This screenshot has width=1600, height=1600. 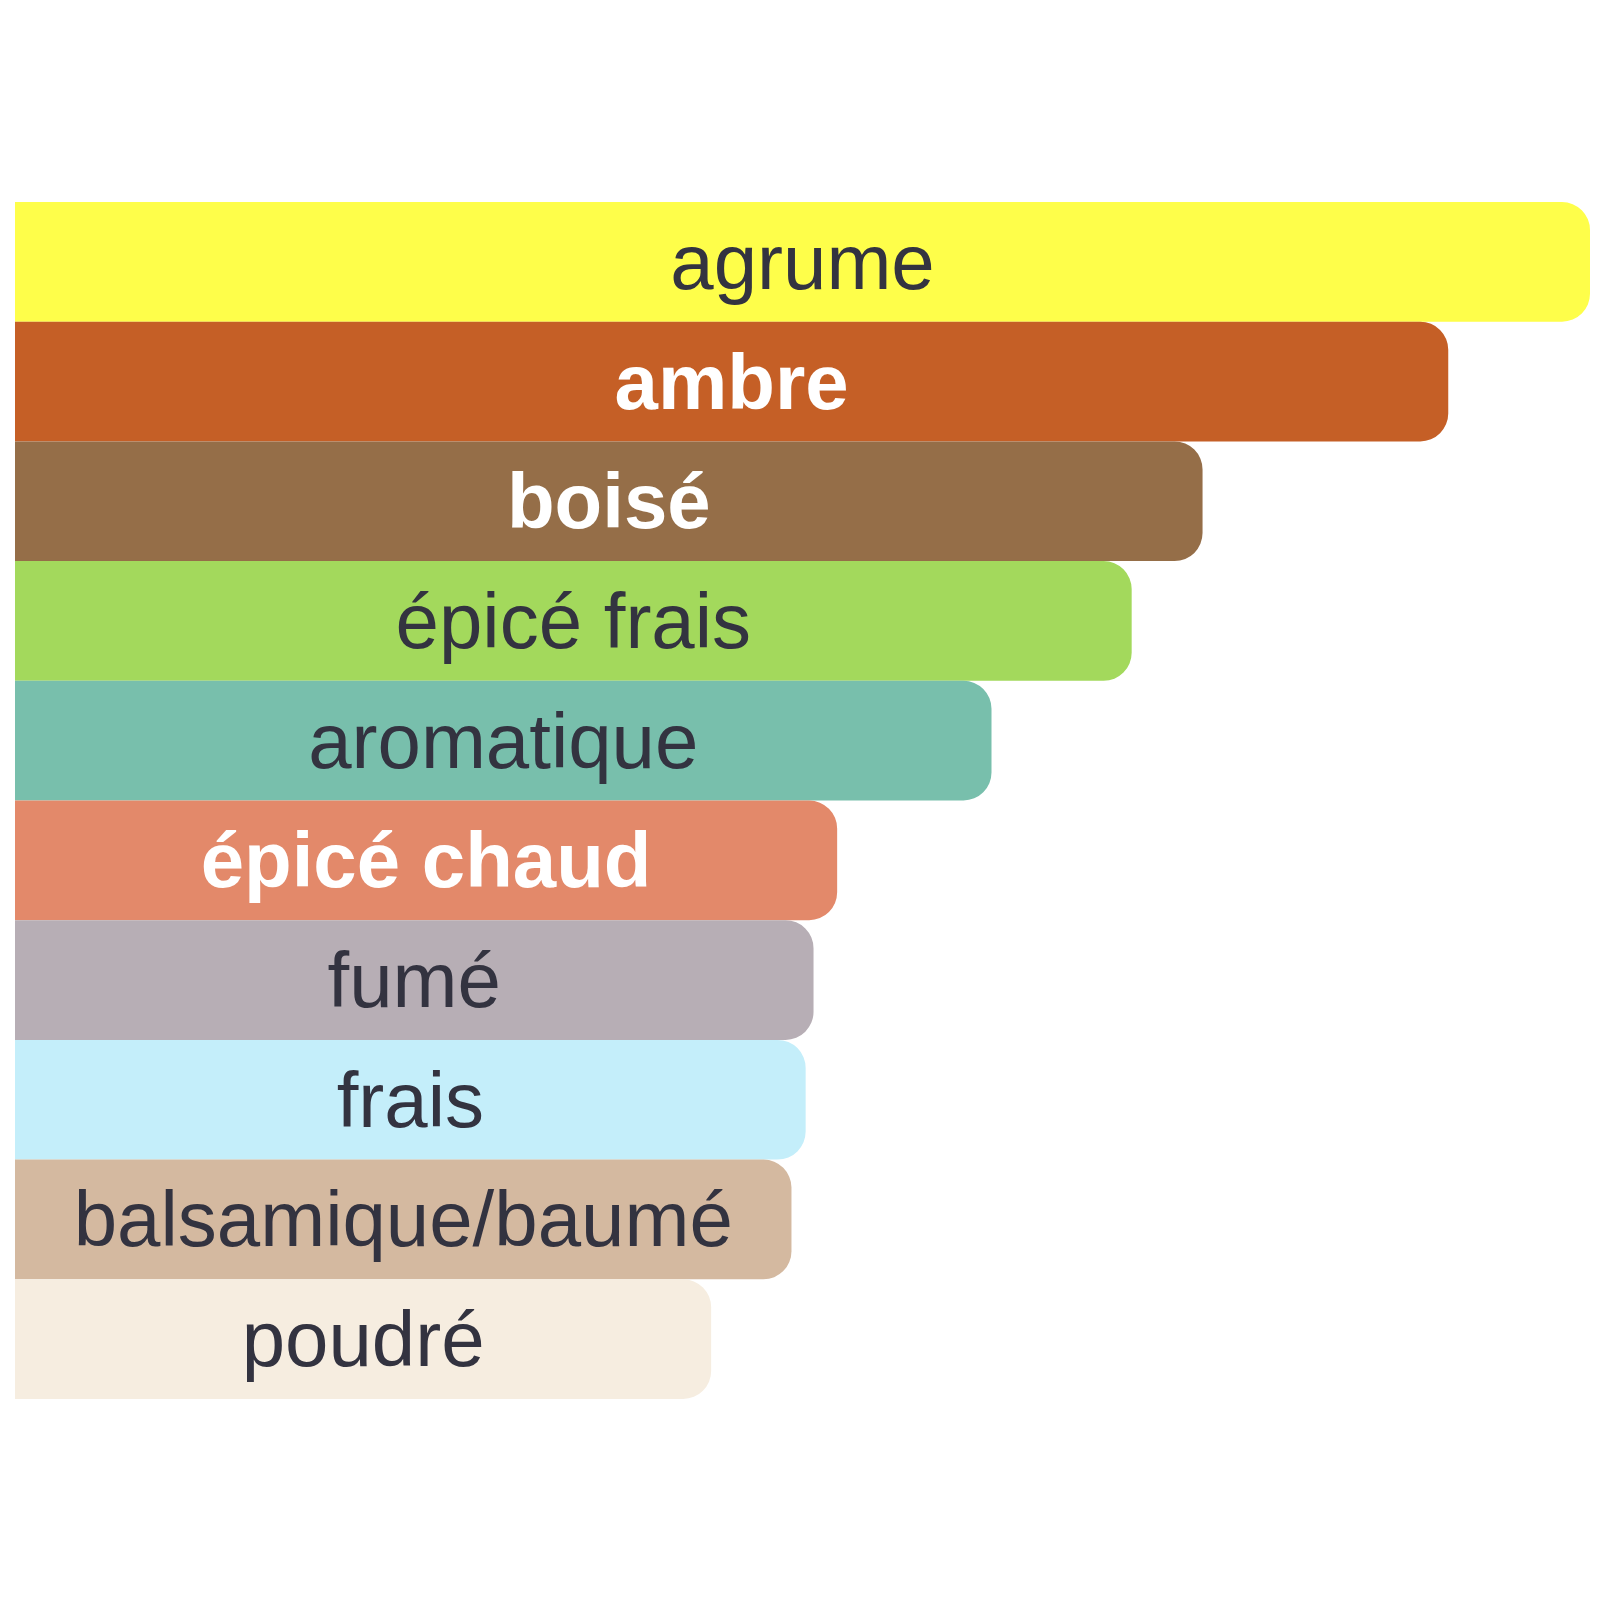 I want to click on y-tick-label: balsamique/baumé, so click(x=403, y=1219).